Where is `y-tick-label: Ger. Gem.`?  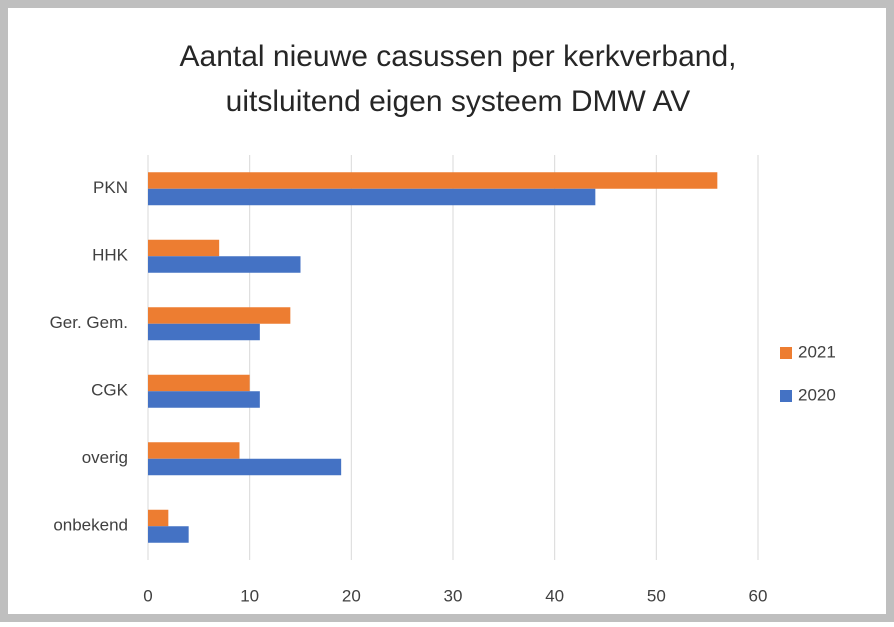
y-tick-label: Ger. Gem. is located at coordinates (89, 322).